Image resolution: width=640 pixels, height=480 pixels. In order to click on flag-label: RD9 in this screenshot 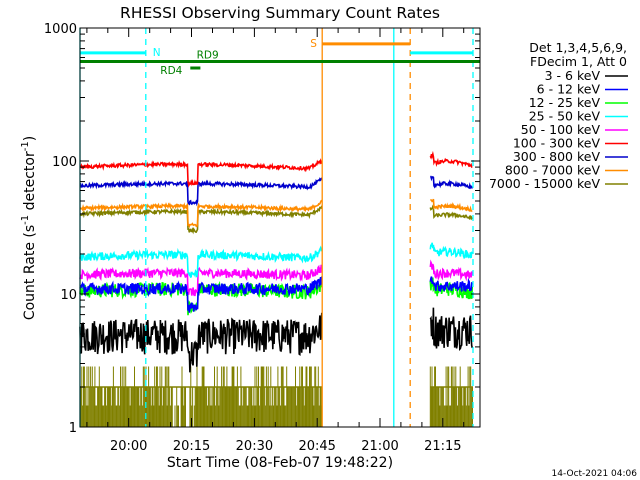, I will do `click(208, 56)`.